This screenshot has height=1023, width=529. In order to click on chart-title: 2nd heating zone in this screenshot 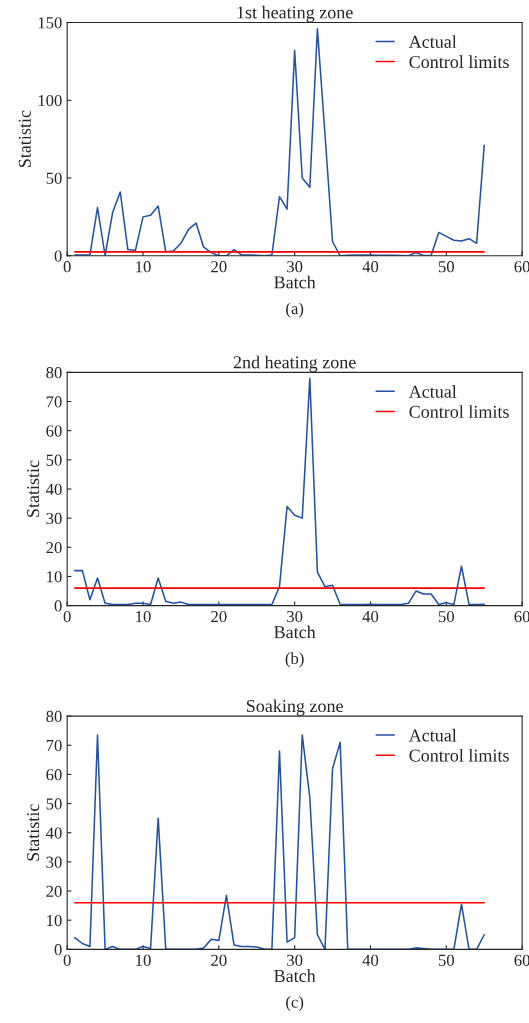, I will do `click(294, 364)`.